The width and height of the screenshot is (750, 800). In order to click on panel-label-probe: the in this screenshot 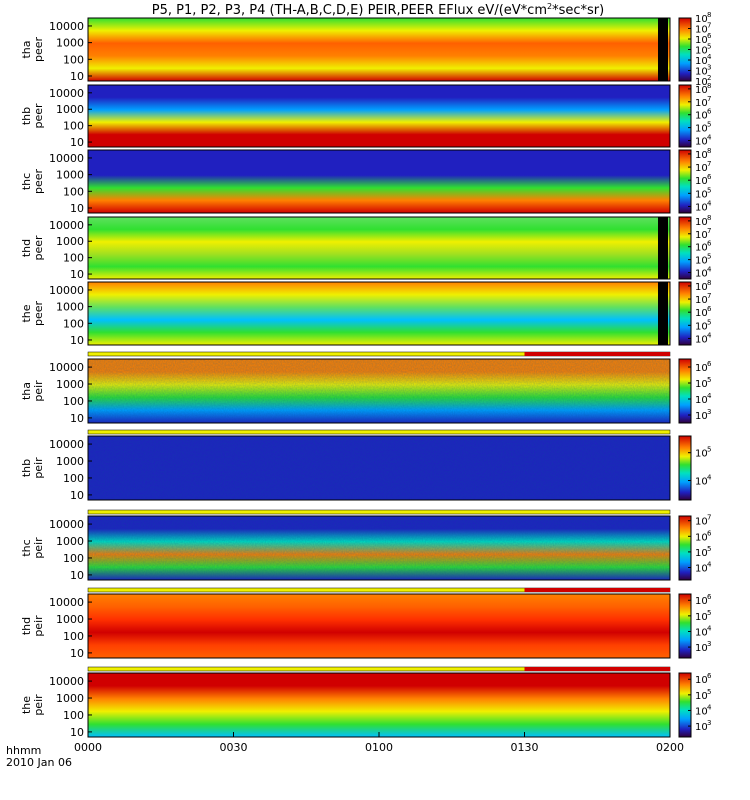, I will do `click(26, 705)`.